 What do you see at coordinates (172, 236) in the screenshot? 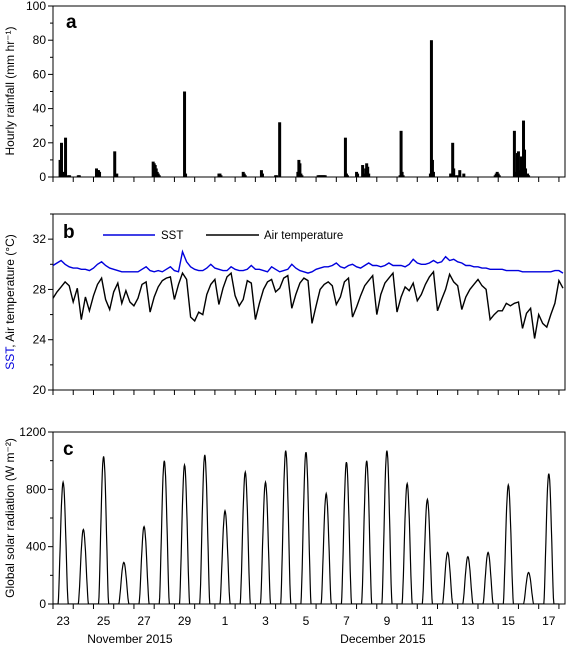
I see `legend-sst-label: SST` at bounding box center [172, 236].